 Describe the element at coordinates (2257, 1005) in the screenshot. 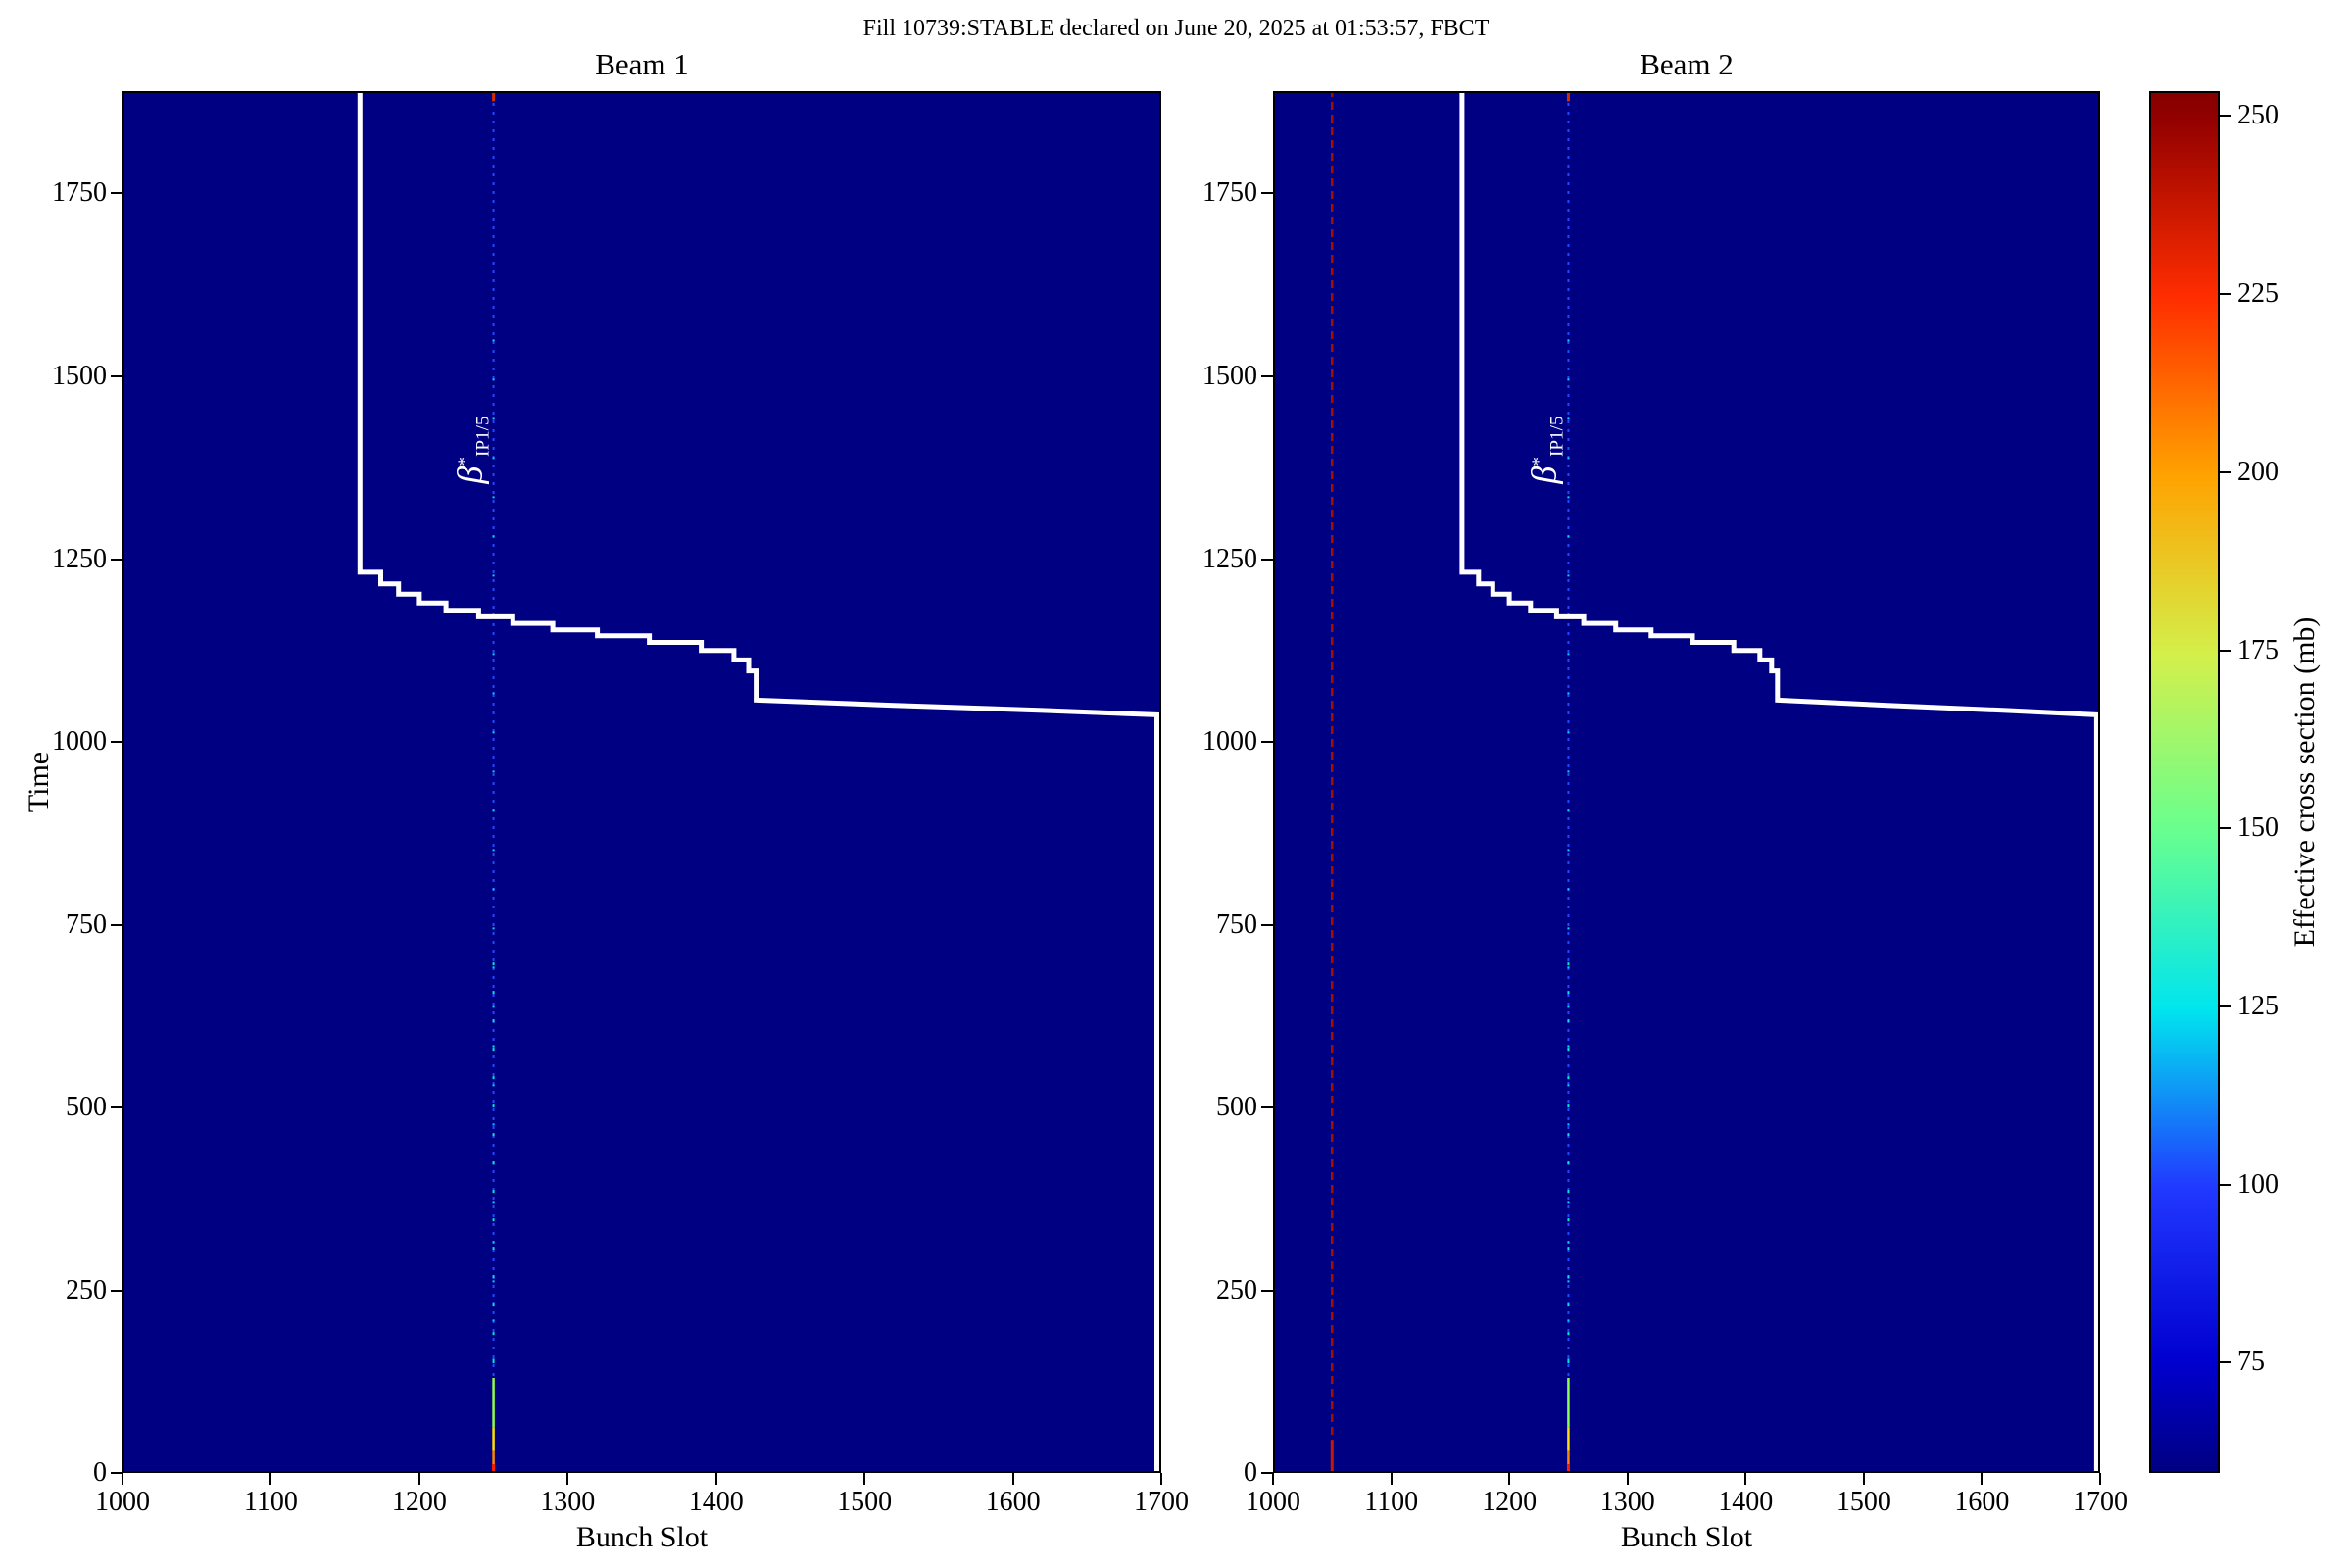

I see `colorbar-tick-label: 125` at that location.